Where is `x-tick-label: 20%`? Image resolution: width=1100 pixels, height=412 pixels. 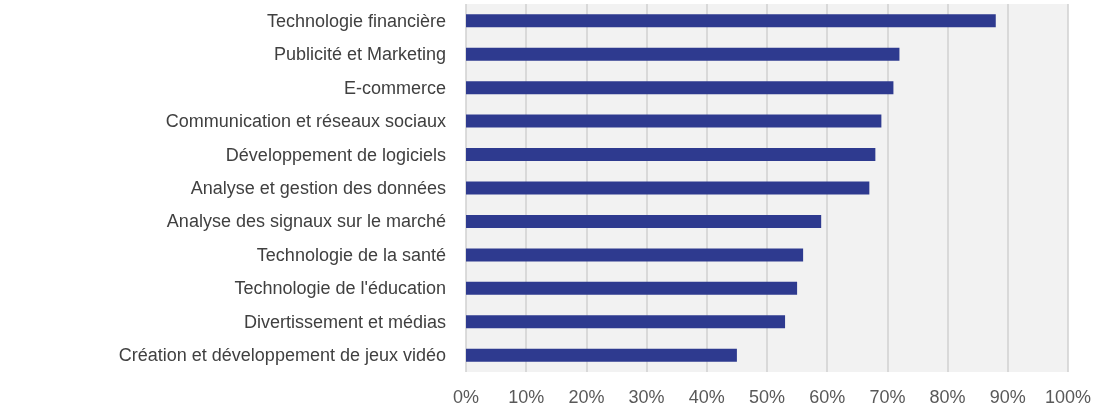
x-tick-label: 20% is located at coordinates (586, 397).